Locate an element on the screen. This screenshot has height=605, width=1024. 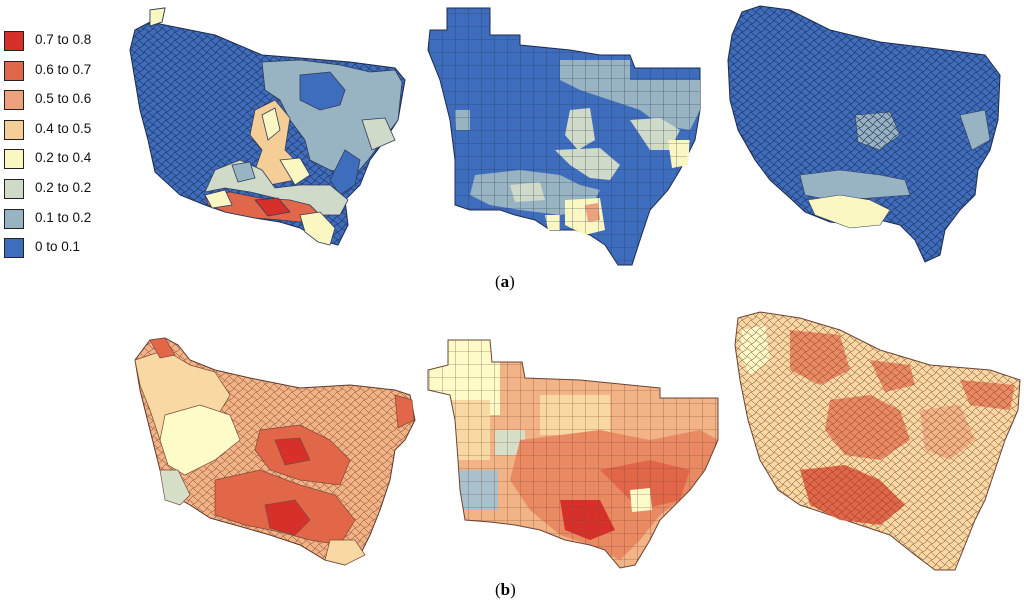
legend-label: 0.5 to 0.6 is located at coordinates (63, 99).